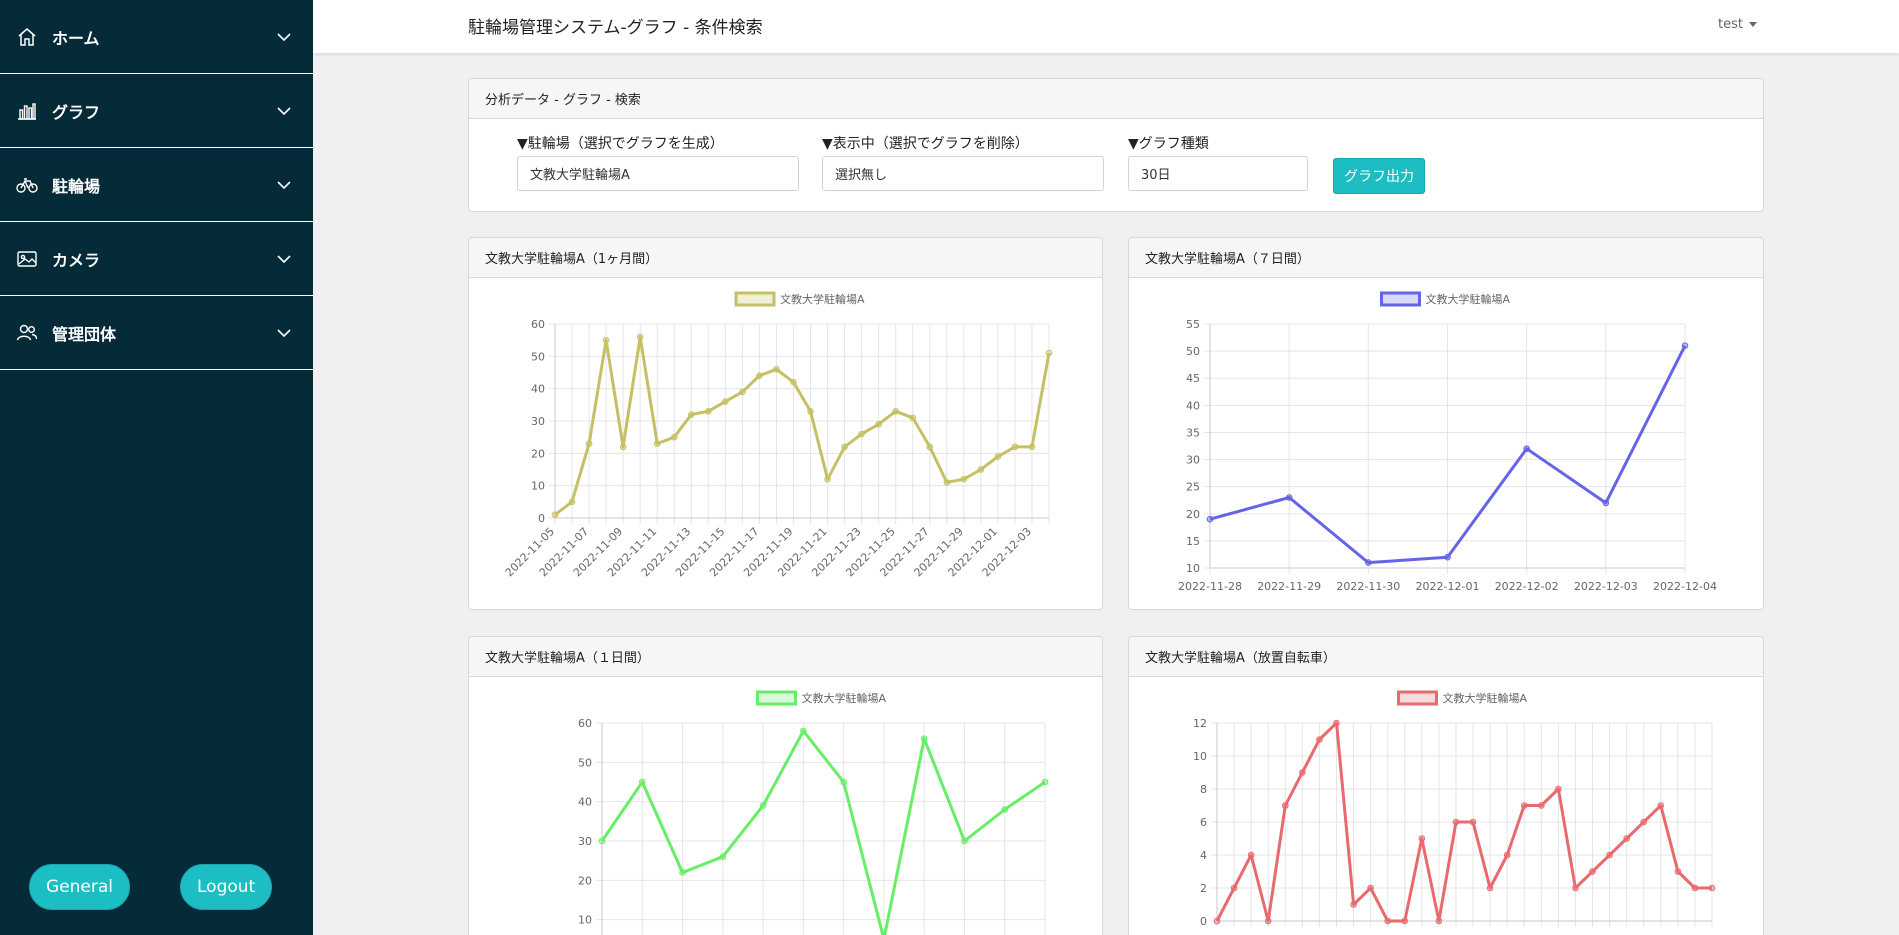  I want to click on y-tick-label: 20, so click(538, 453).